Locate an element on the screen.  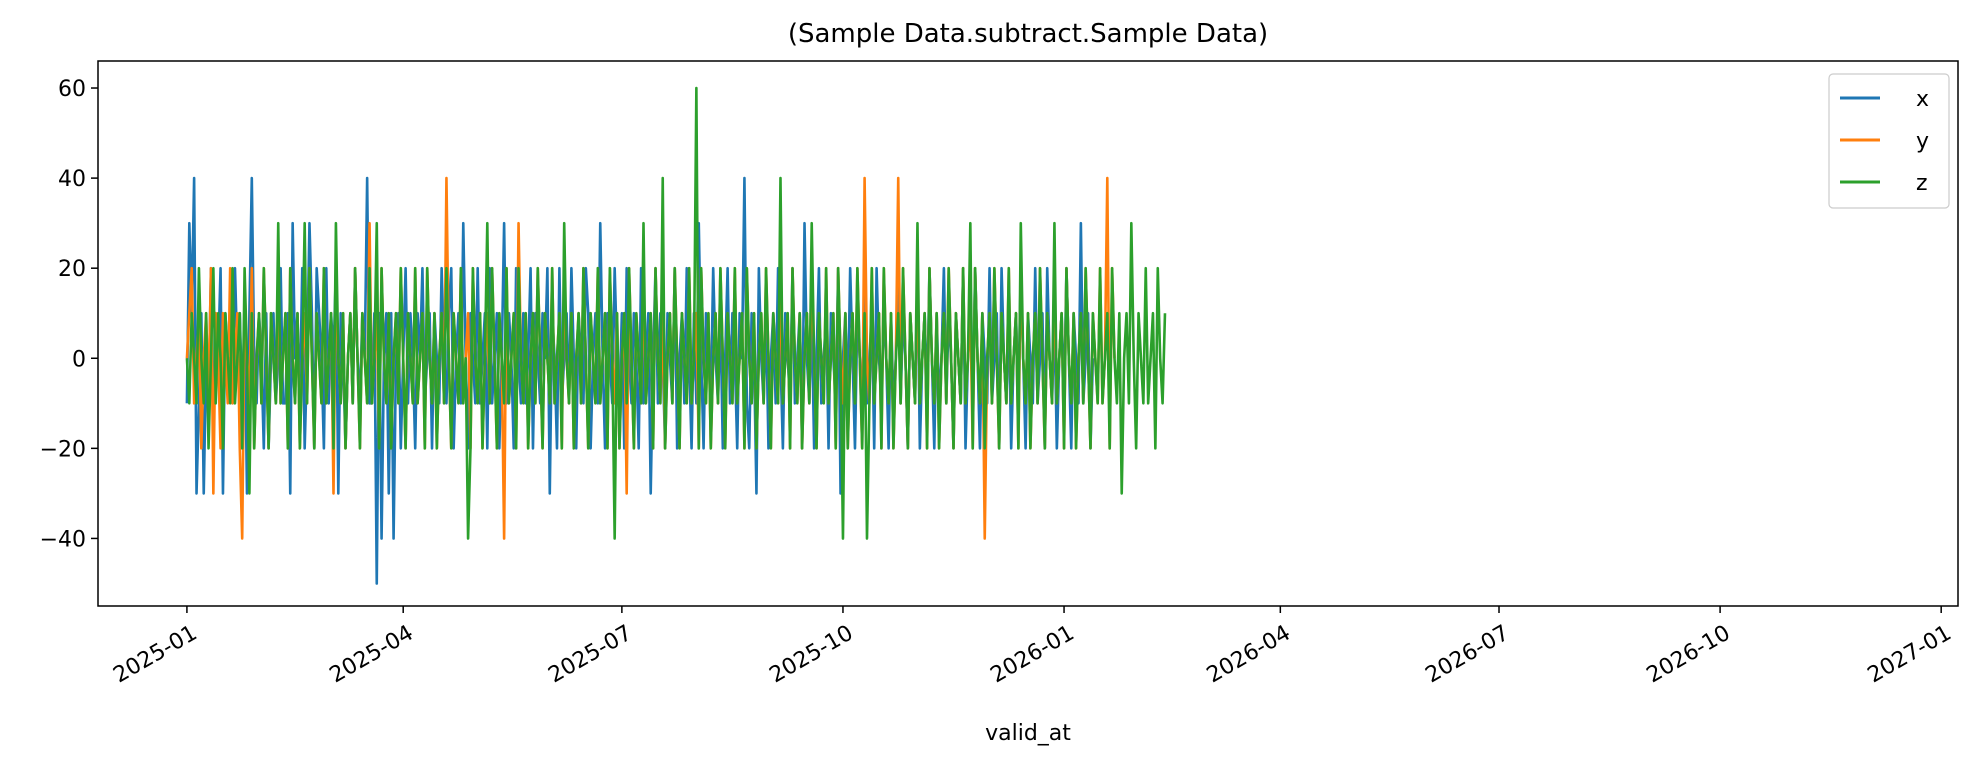
y-tick-label: 0 is located at coordinates (79, 359).